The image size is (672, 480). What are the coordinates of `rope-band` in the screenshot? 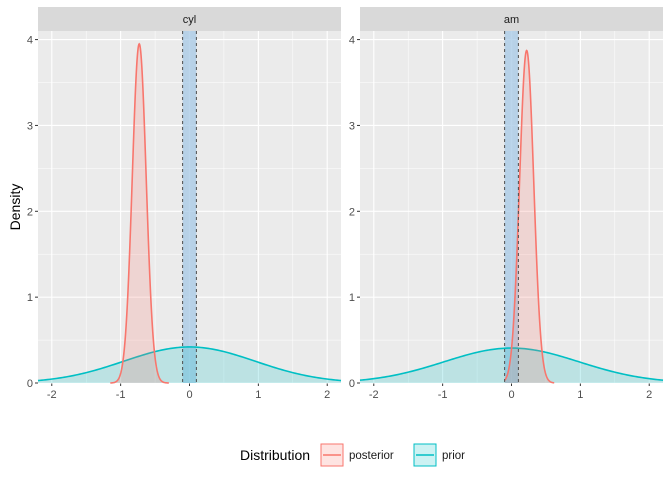 It's located at (189, 207).